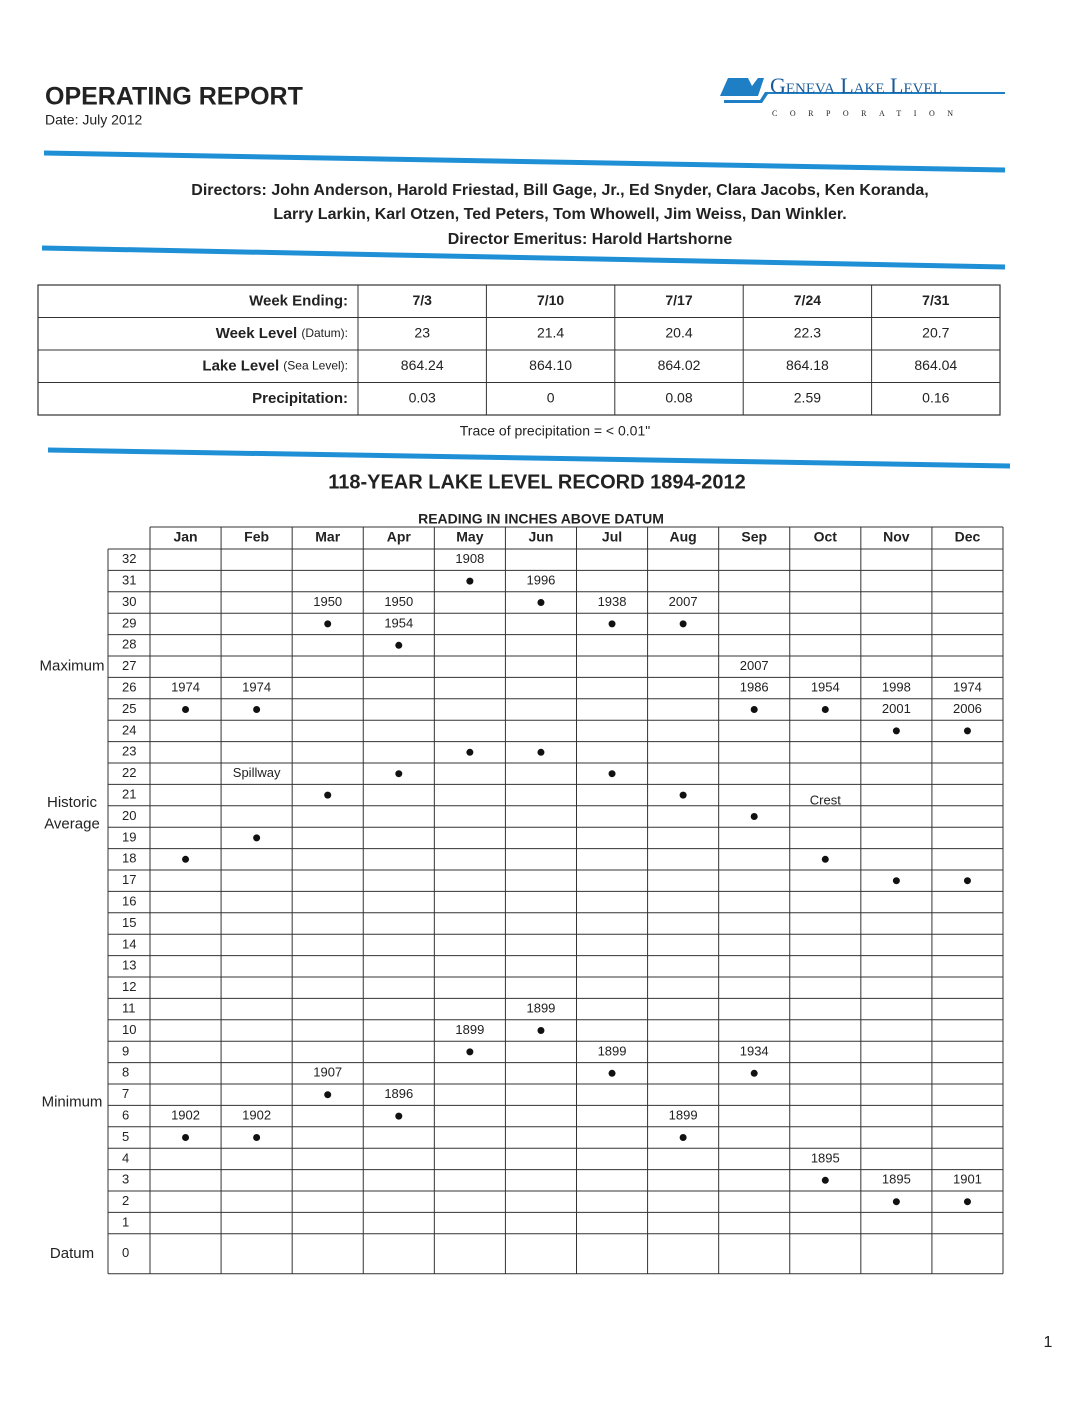 Image resolution: width=1088 pixels, height=1408 pixels. Describe the element at coordinates (125, 1157) in the screenshot. I see `level-label: 4` at that location.